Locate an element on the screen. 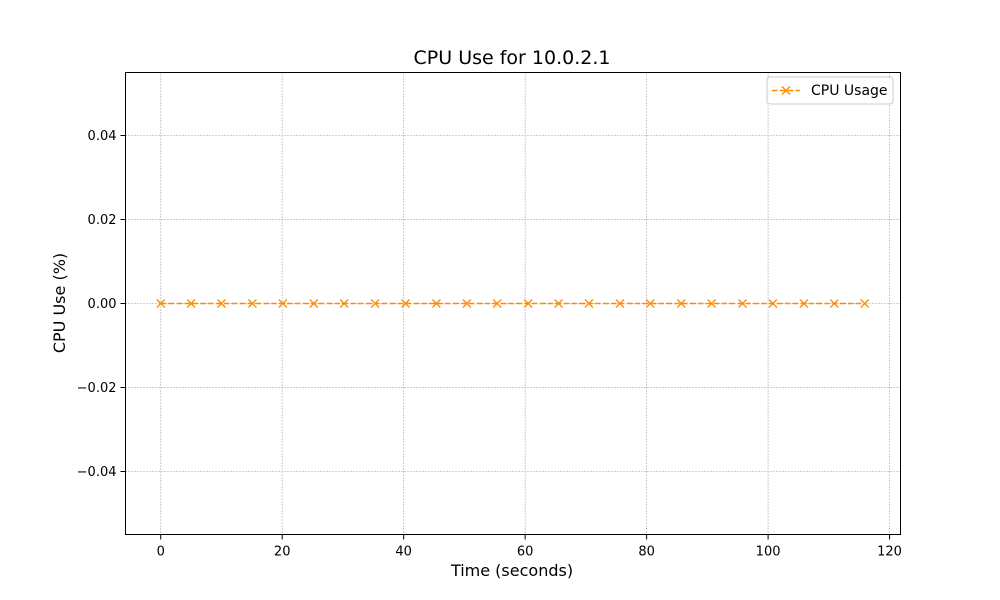  legend-box is located at coordinates (830, 90).